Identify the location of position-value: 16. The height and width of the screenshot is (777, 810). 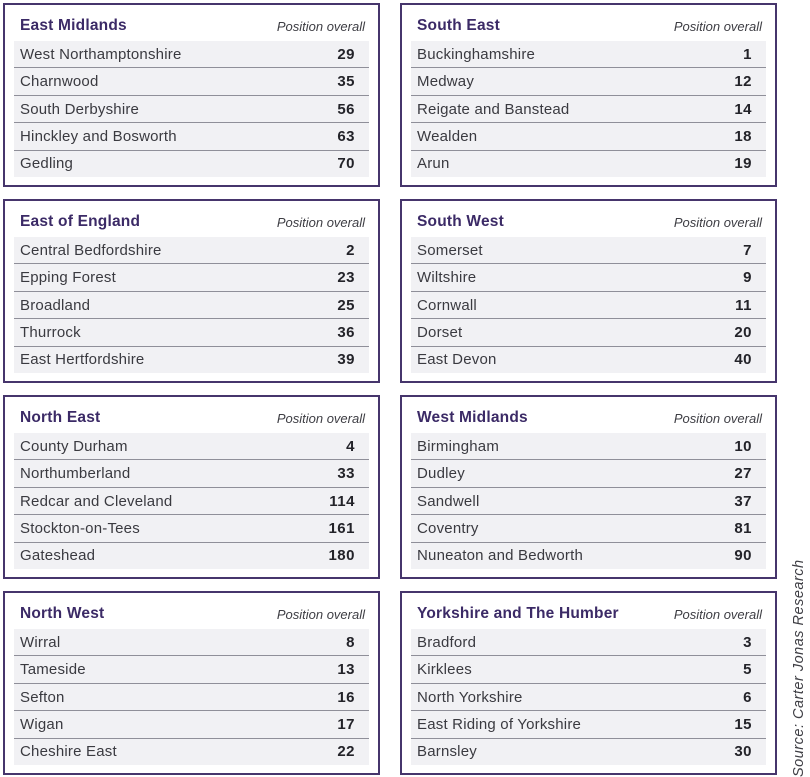
(346, 697).